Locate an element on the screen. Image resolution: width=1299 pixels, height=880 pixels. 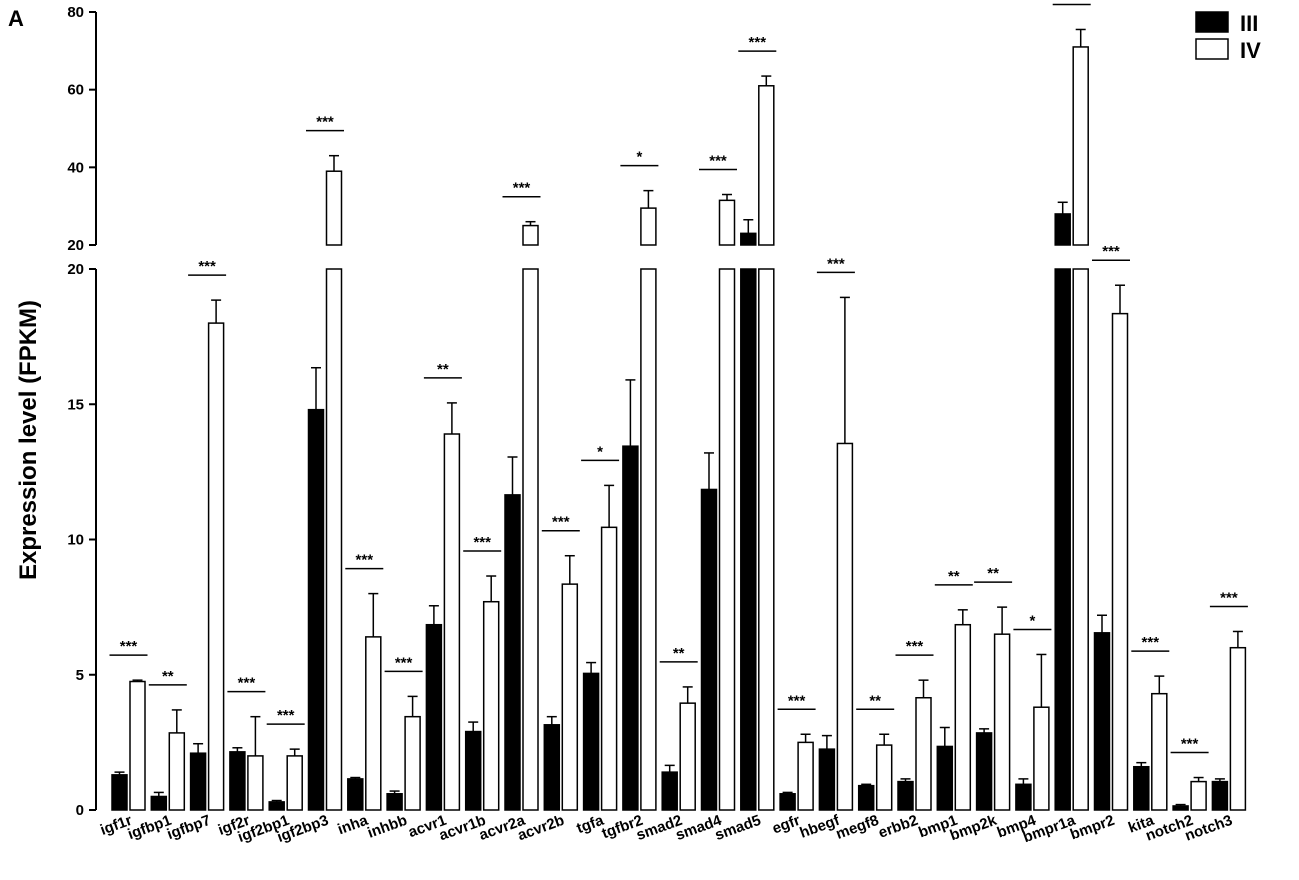
panel-label: A is located at coordinates (16, 18).